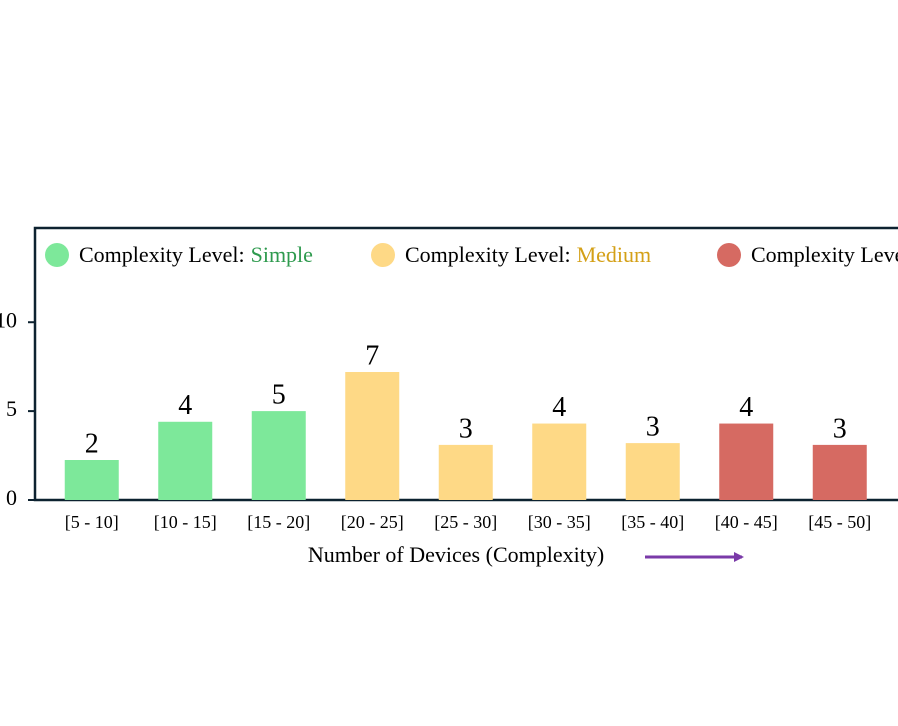 The height and width of the screenshot is (726, 898). What do you see at coordinates (456, 554) in the screenshot?
I see `x-axis-label: Number of Devices (Complexity)` at bounding box center [456, 554].